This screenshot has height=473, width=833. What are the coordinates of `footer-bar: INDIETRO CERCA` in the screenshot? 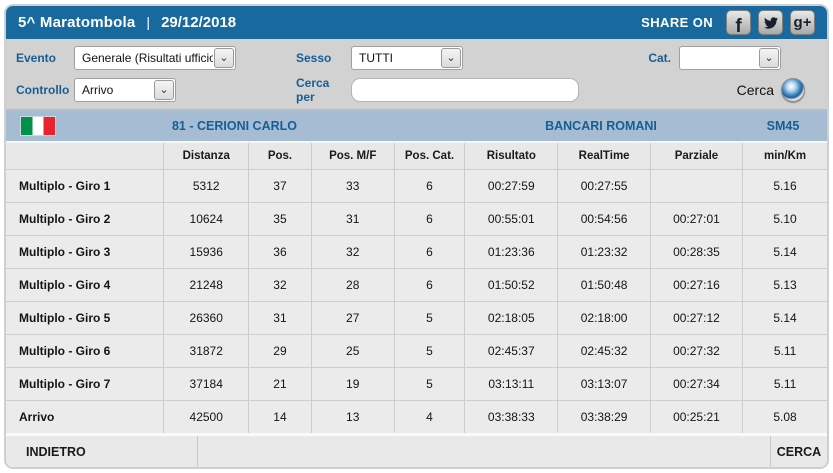 It's located at (416, 450).